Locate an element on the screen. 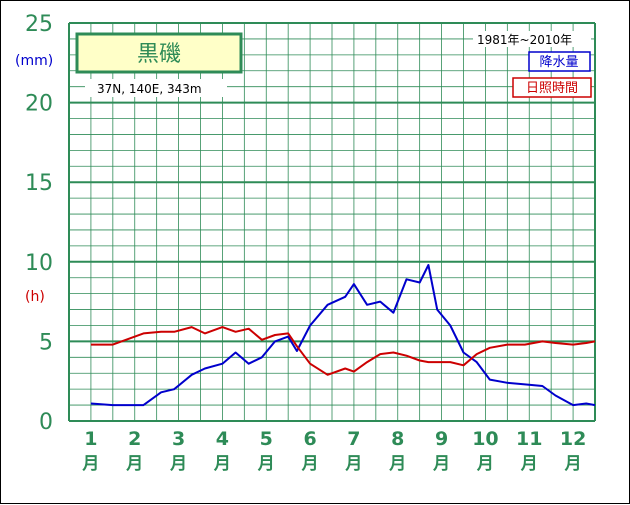 This screenshot has height=505, width=630. x-tick-label: 8 is located at coordinates (397, 439).